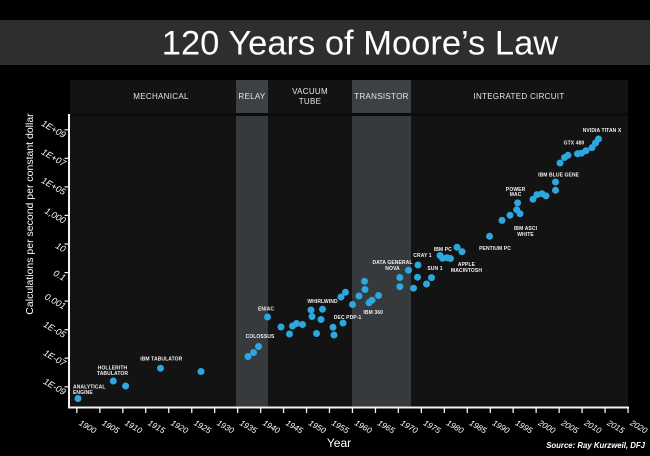 Image resolution: width=650 pixels, height=456 pixels. Describe the element at coordinates (348, 318) in the screenshot. I see `svg-text: DEC PDP-1` at that location.